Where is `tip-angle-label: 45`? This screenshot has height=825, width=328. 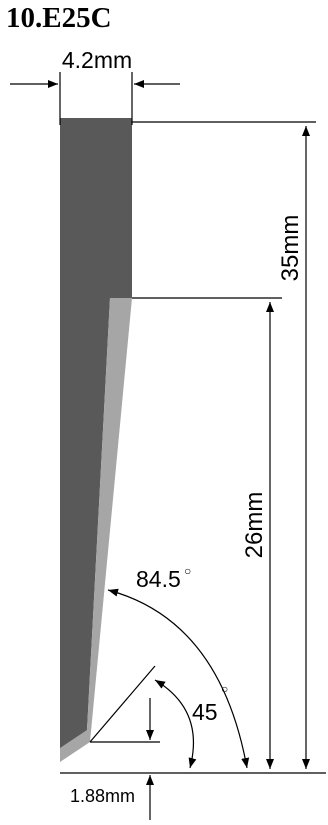
tip-angle-label: 45 is located at coordinates (205, 712).